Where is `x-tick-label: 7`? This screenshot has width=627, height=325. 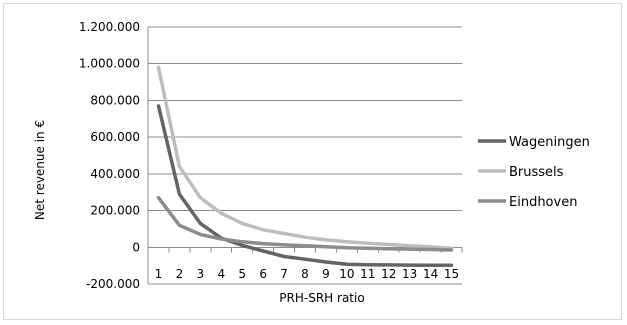
x-tick-label: 7 is located at coordinates (284, 274).